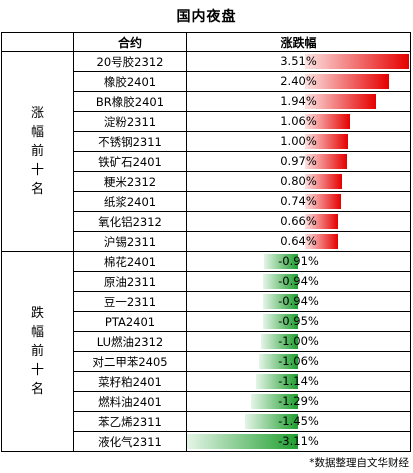  Describe the element at coordinates (298, 141) in the screenshot. I see `change-cell: 1.00%` at that location.